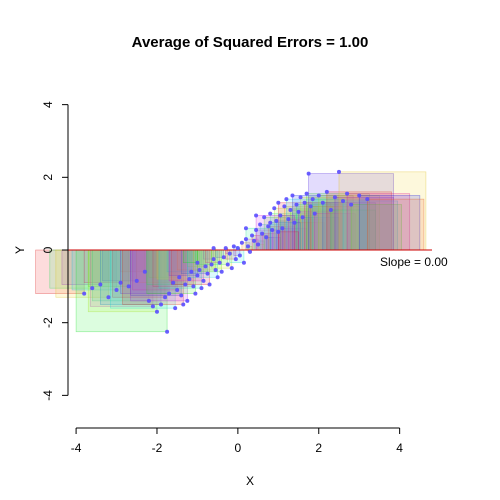  I want to click on x-tick-label: 2, so click(318, 448).